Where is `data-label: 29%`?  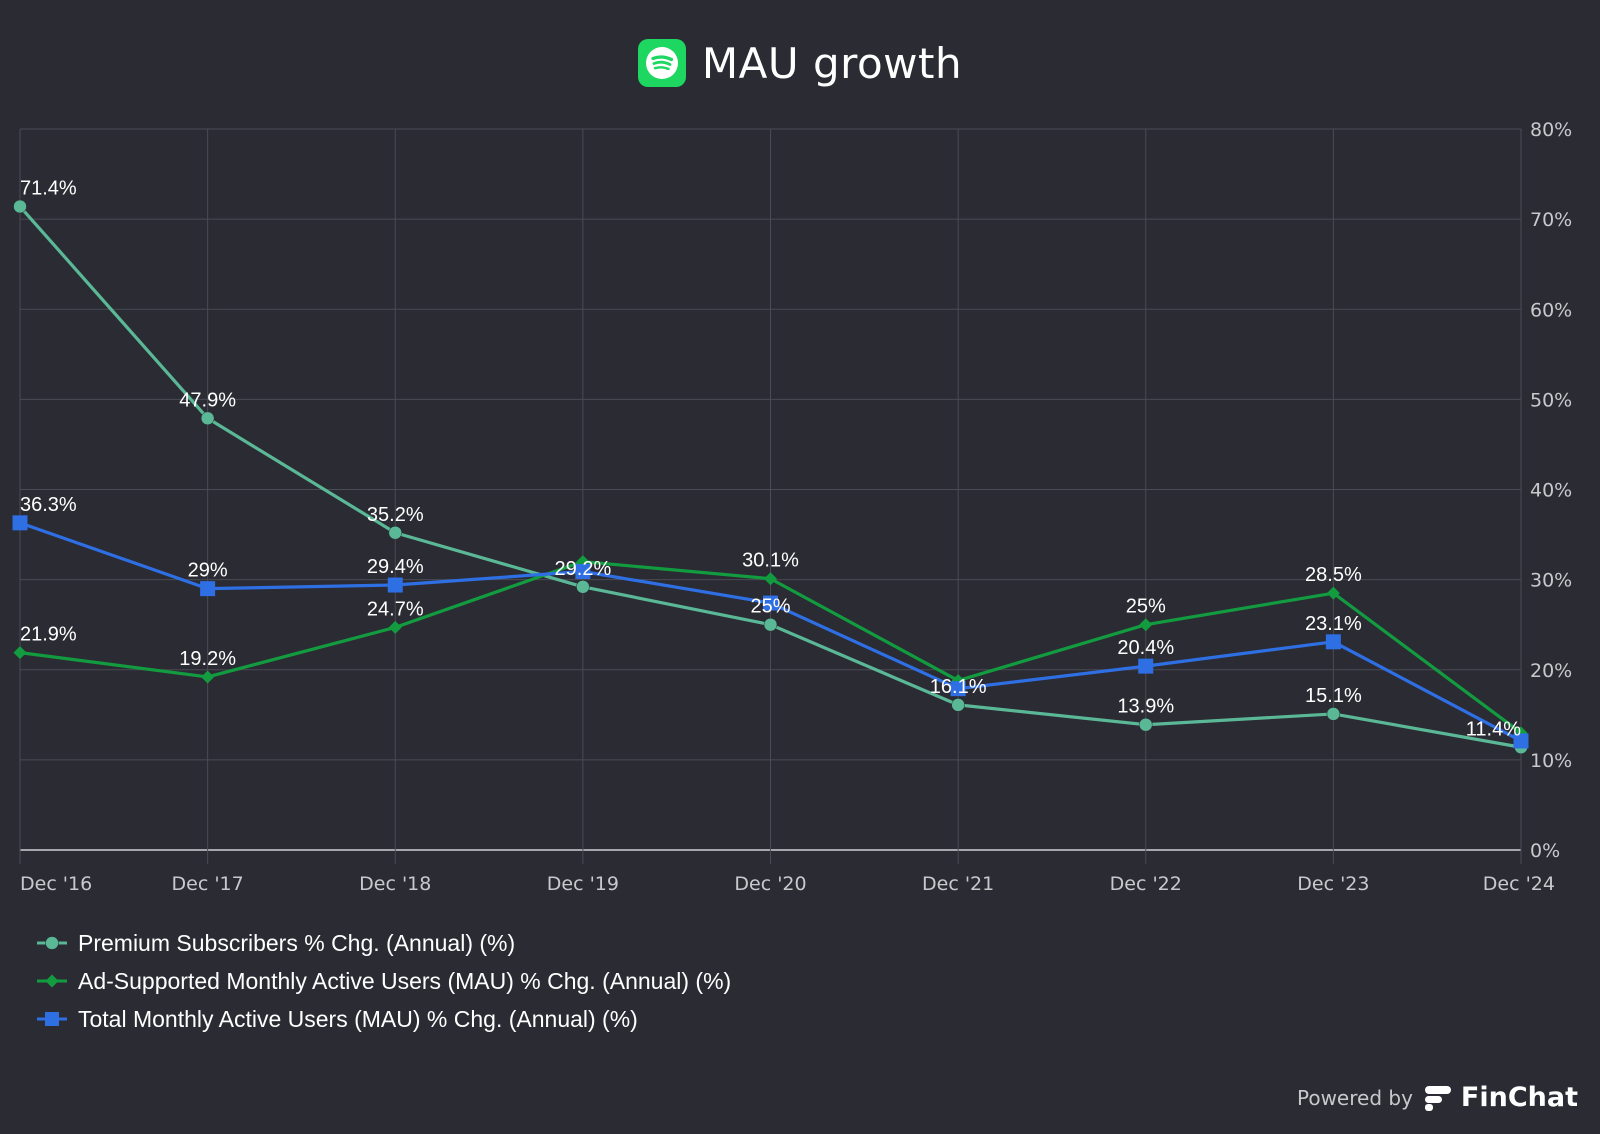 data-label: 29% is located at coordinates (208, 571).